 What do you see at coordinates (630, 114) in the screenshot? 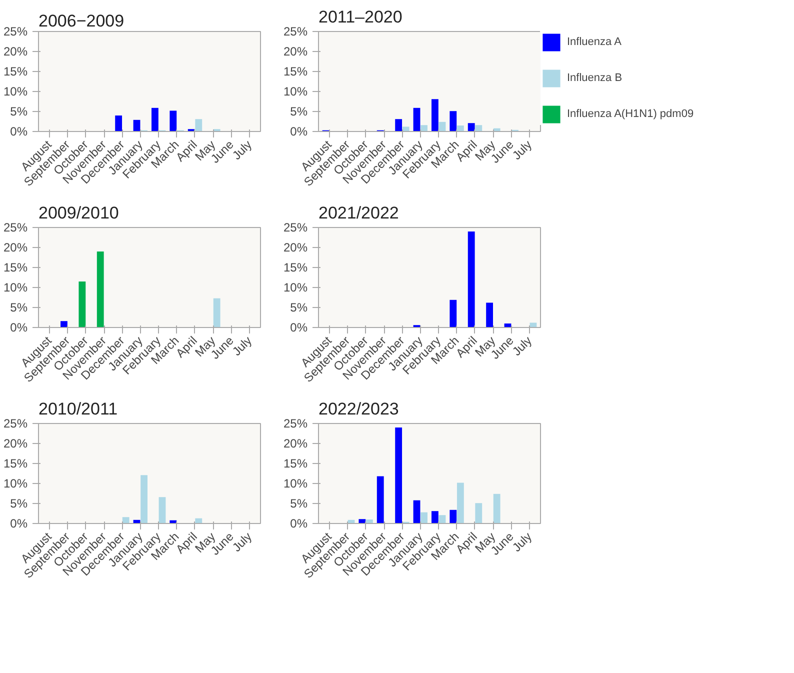
I see `legend-label: Influenza A(H1N1) pdm09` at bounding box center [630, 114].